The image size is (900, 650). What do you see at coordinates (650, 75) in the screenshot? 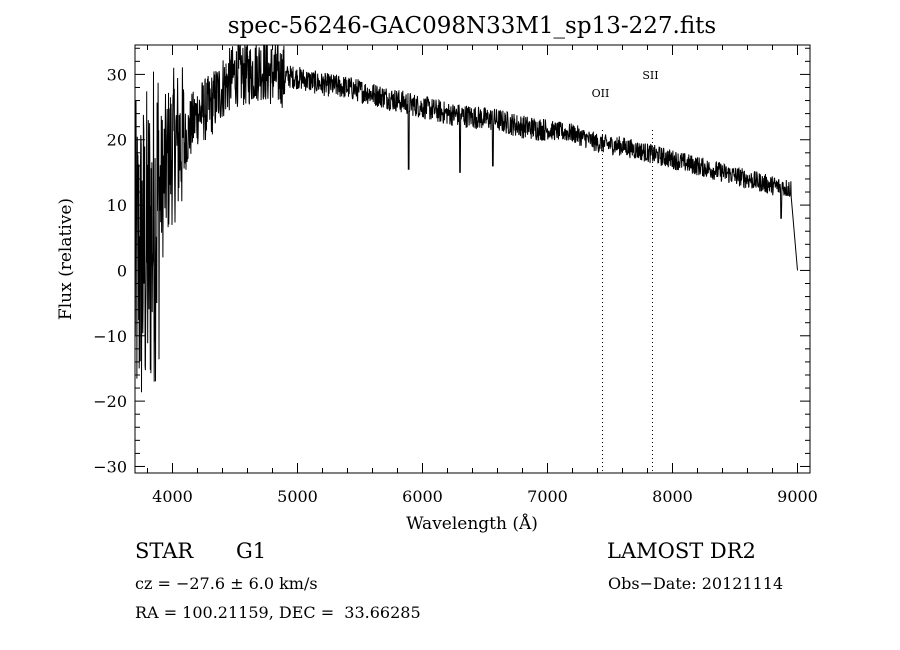
I see `line-marker-label: SII` at bounding box center [650, 75].